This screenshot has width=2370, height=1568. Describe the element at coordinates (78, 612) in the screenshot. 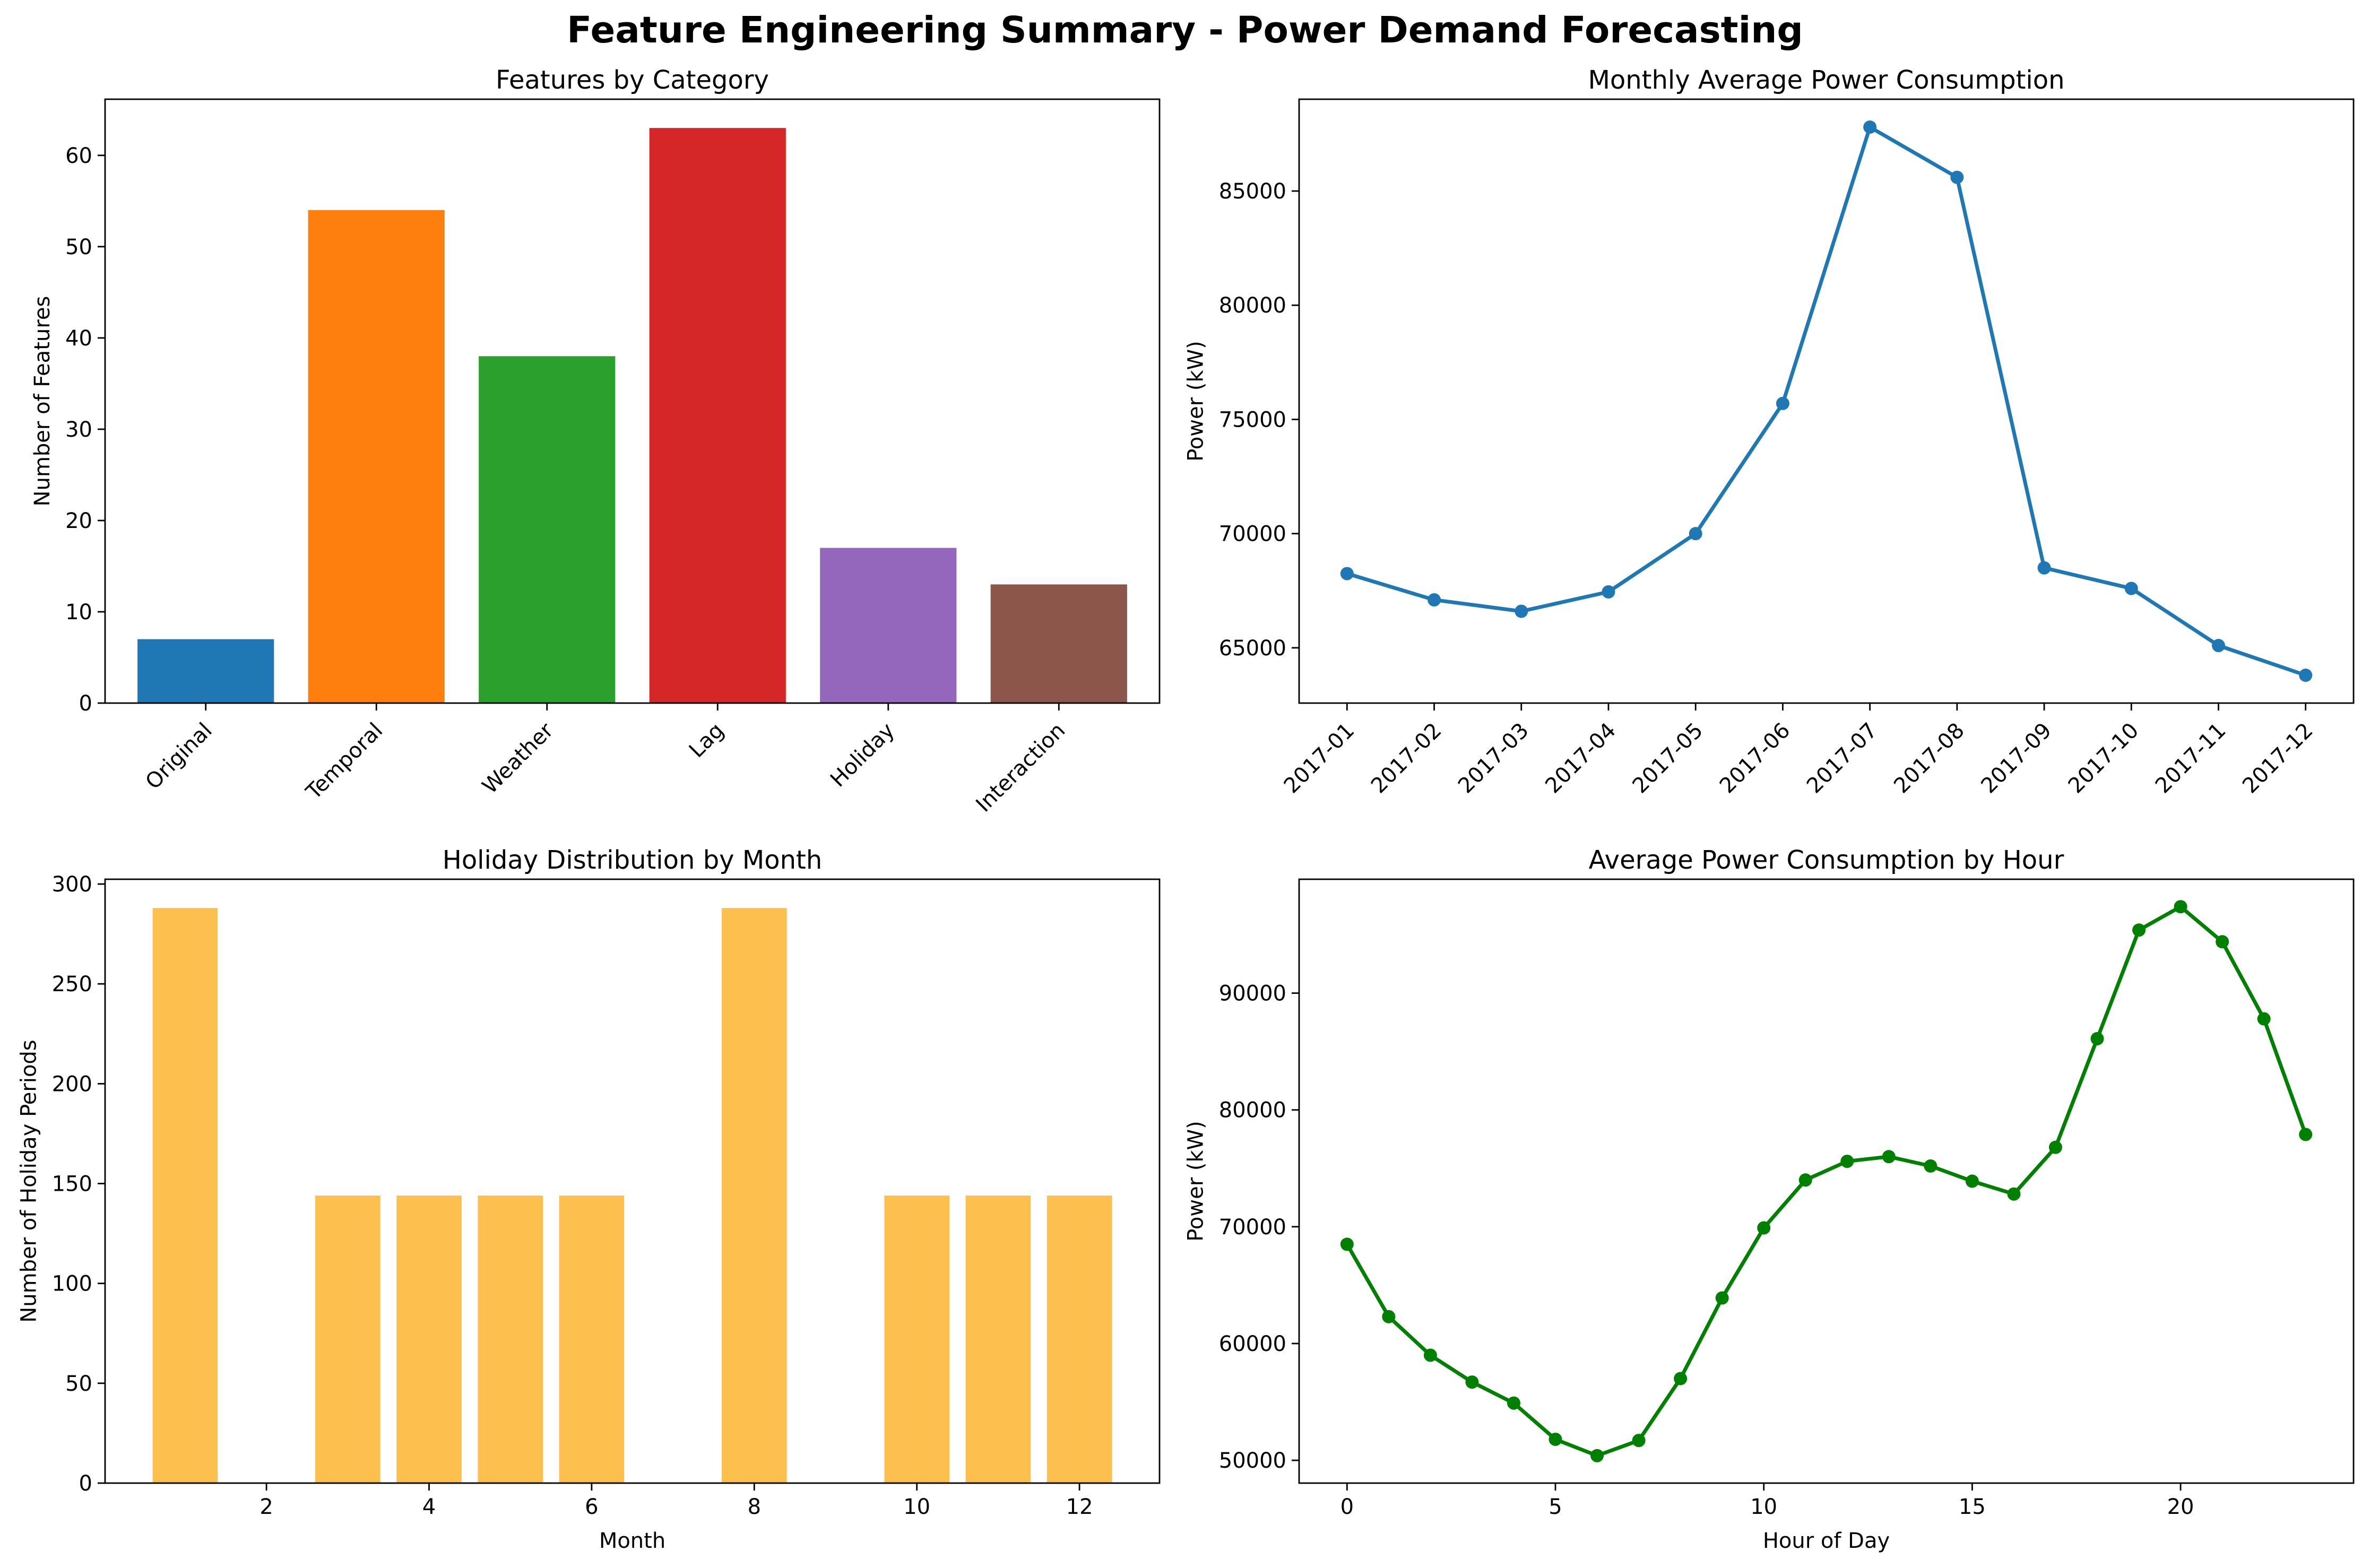

I see `y-tick-label: 10` at that location.